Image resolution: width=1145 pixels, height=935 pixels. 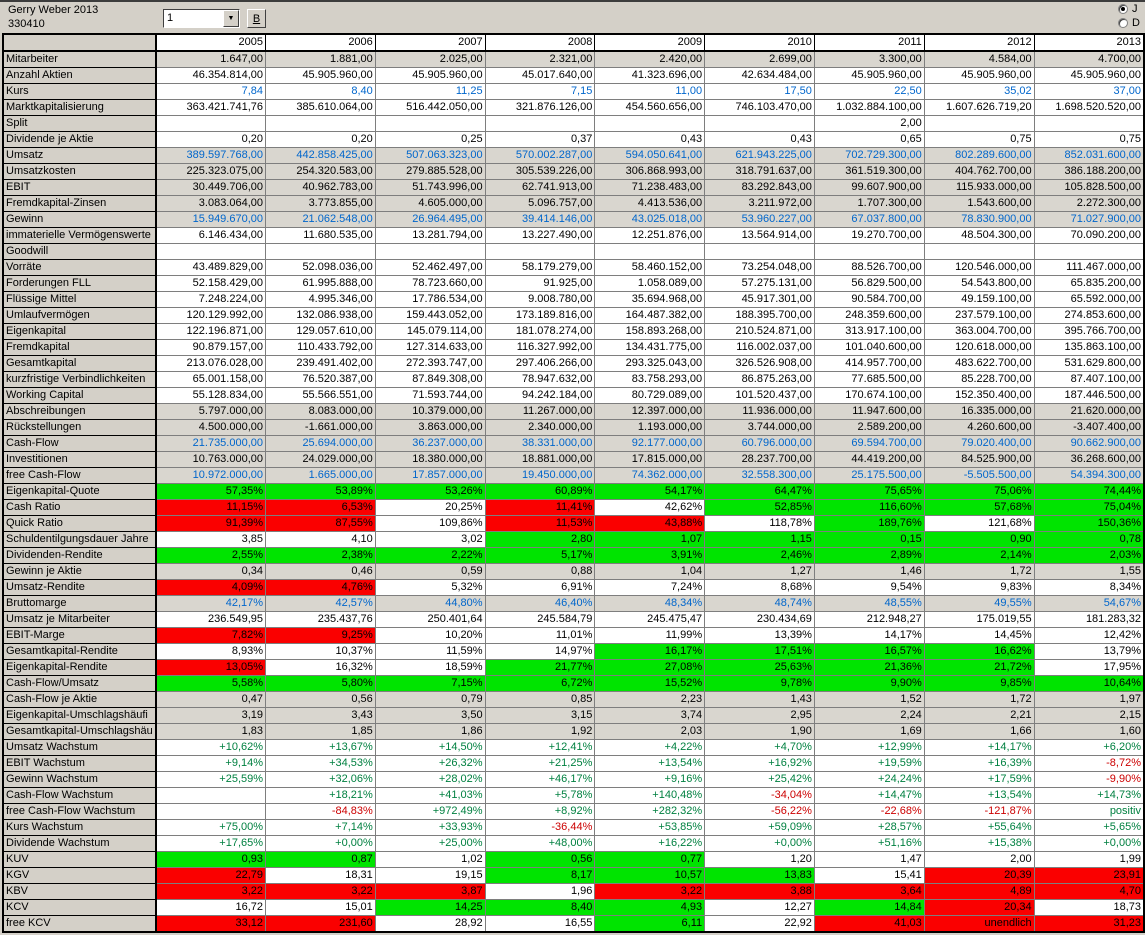 I want to click on cell: 55.128.834,00, so click(x=211, y=395).